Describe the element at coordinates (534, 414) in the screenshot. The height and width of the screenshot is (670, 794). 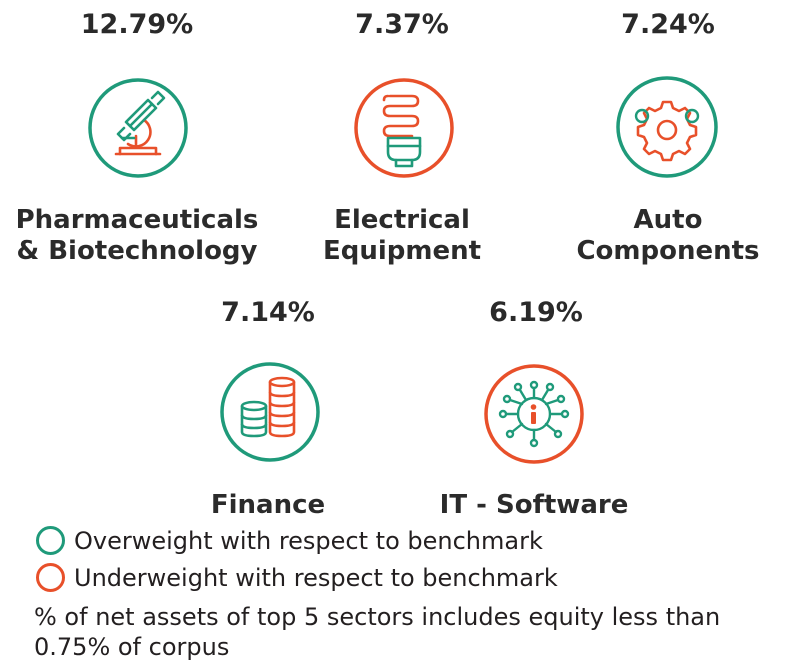
I see `chip-icon` at that location.